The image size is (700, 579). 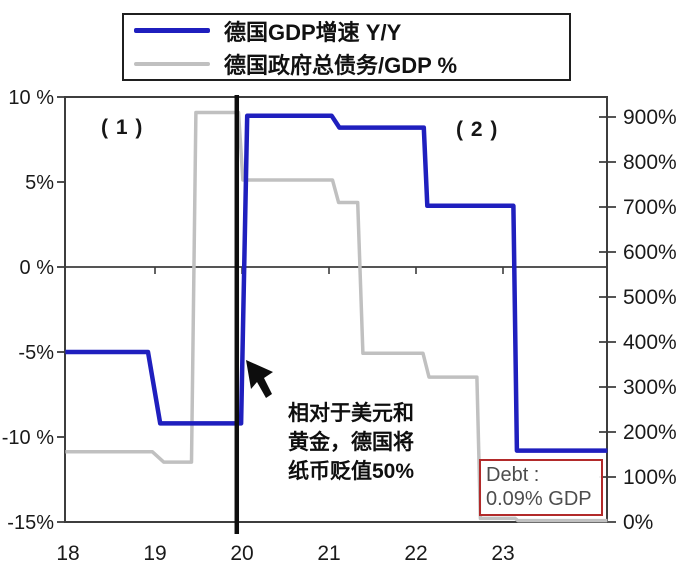 What do you see at coordinates (28, 438) in the screenshot?
I see `left-axis-tick-label: -10 %` at bounding box center [28, 438].